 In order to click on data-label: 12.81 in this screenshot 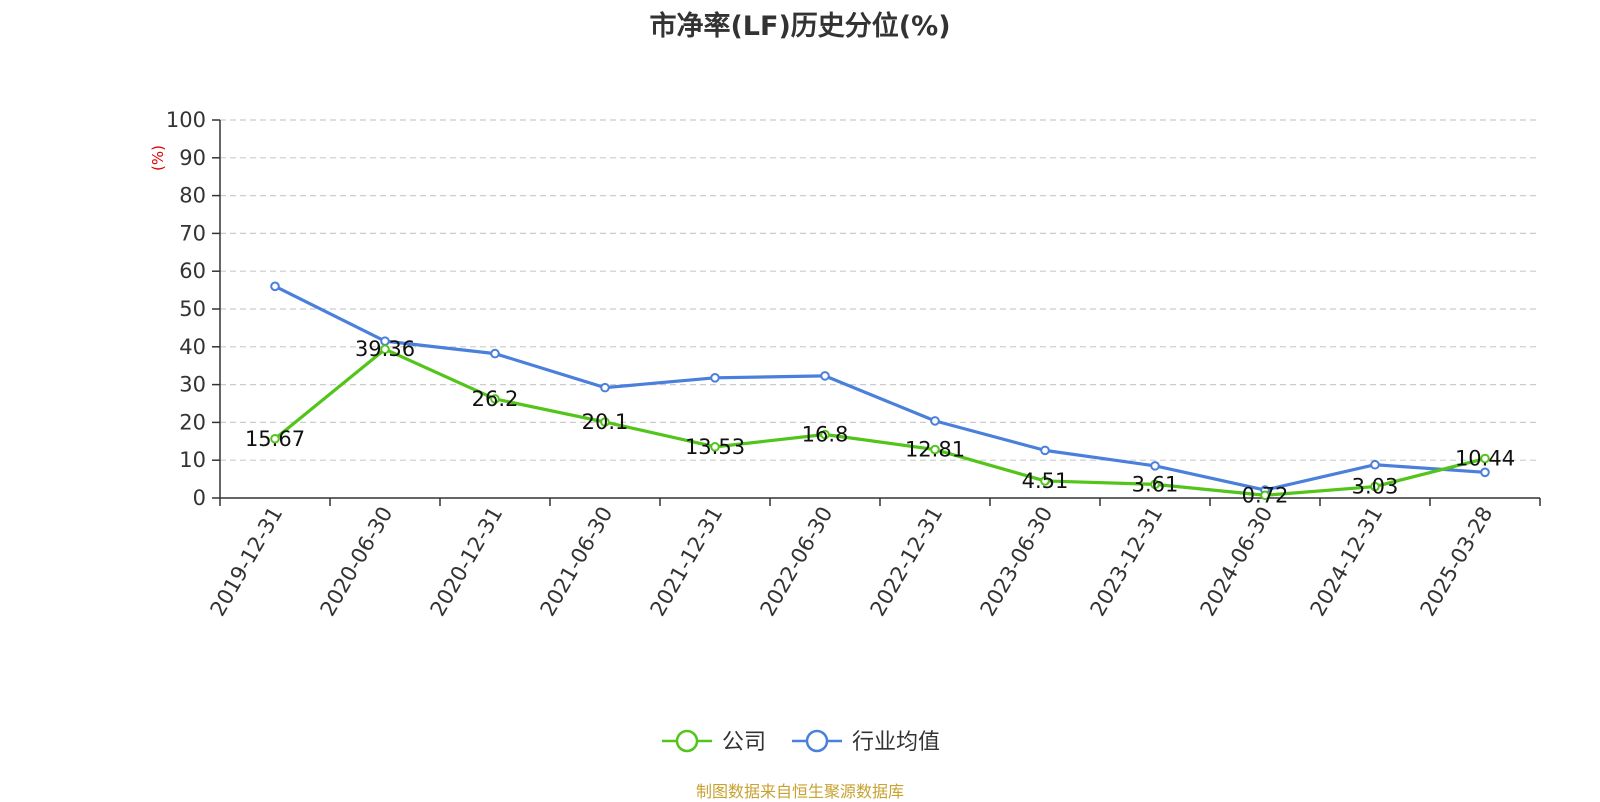, I will do `click(935, 450)`.